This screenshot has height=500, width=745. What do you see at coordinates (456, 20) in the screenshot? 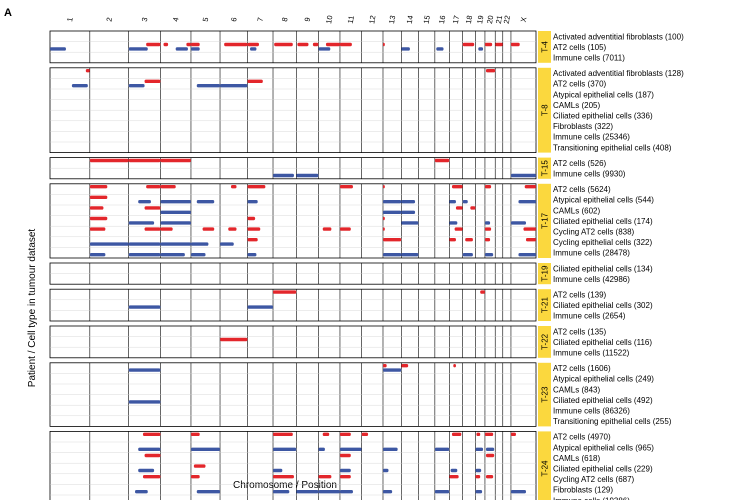
I see `chromosome-tick-label: 17` at bounding box center [456, 20].